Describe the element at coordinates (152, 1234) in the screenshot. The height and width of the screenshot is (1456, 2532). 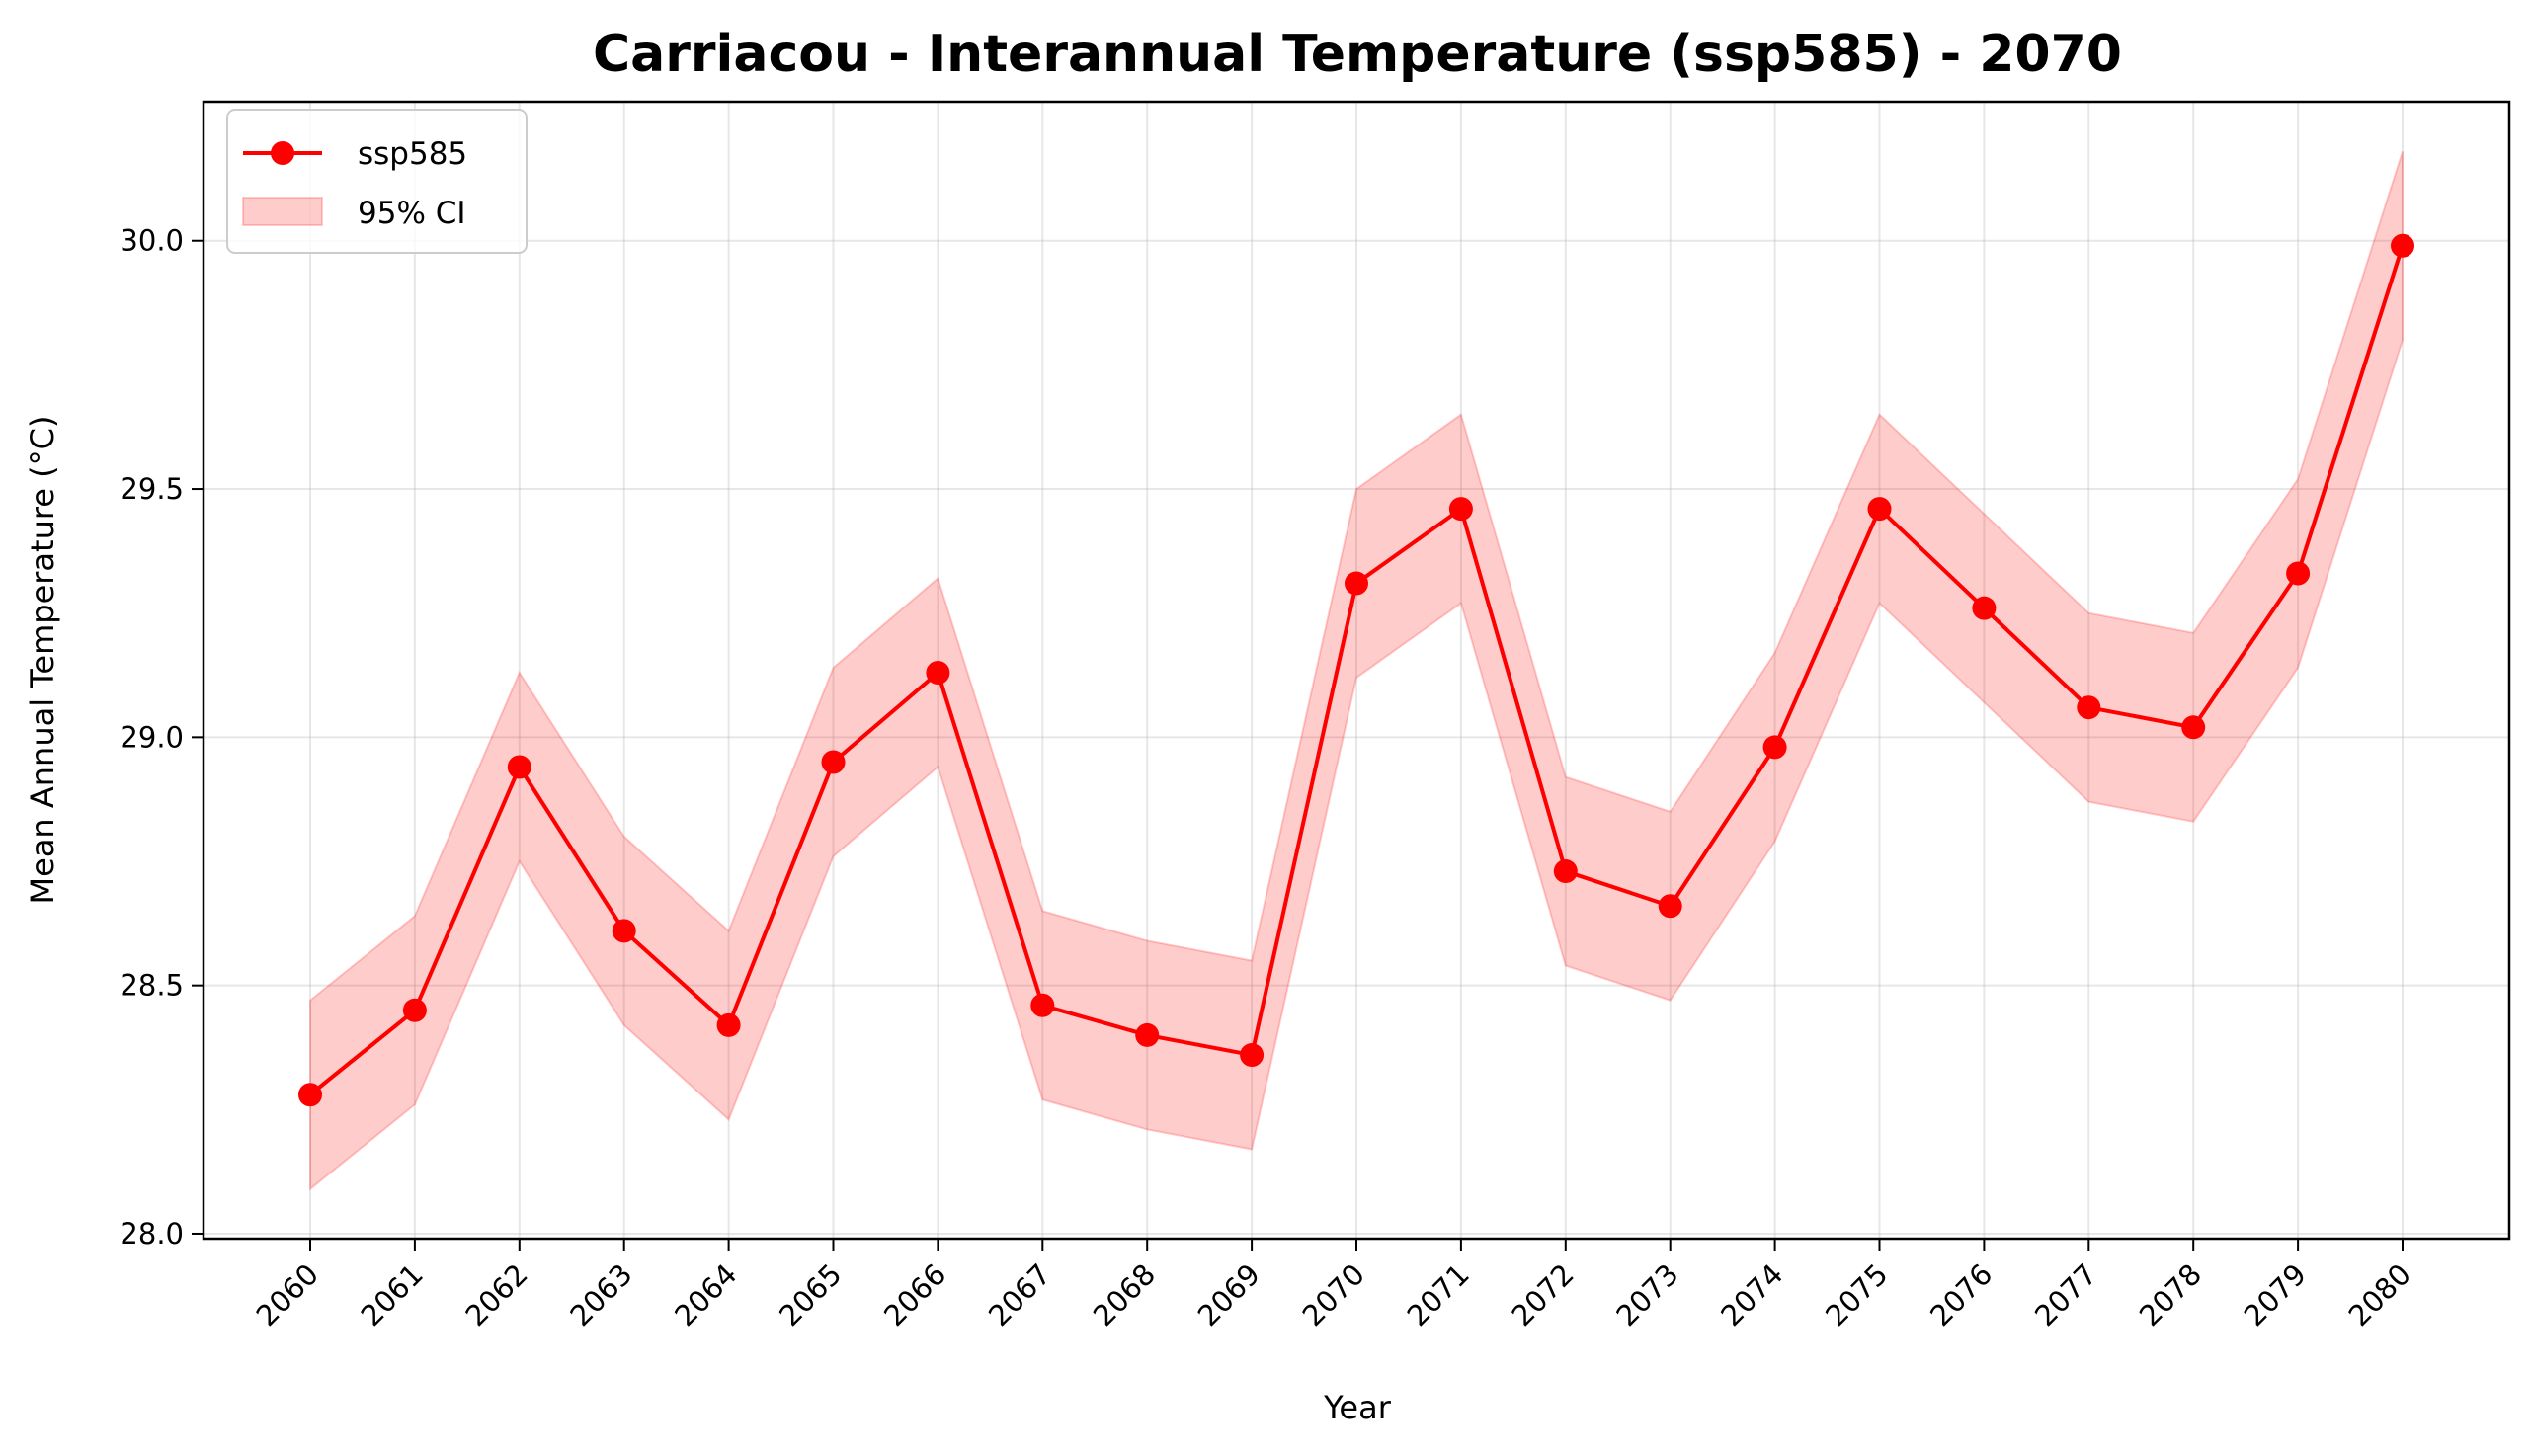
I see `y-tick-label: 28.0` at that location.